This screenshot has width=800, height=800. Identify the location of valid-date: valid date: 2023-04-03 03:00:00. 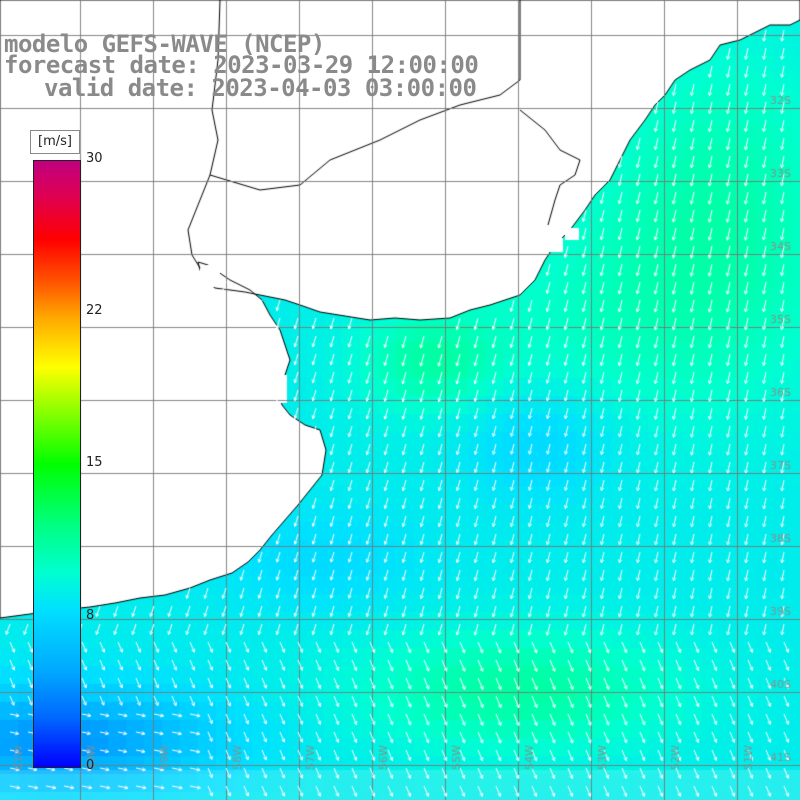
(260, 88).